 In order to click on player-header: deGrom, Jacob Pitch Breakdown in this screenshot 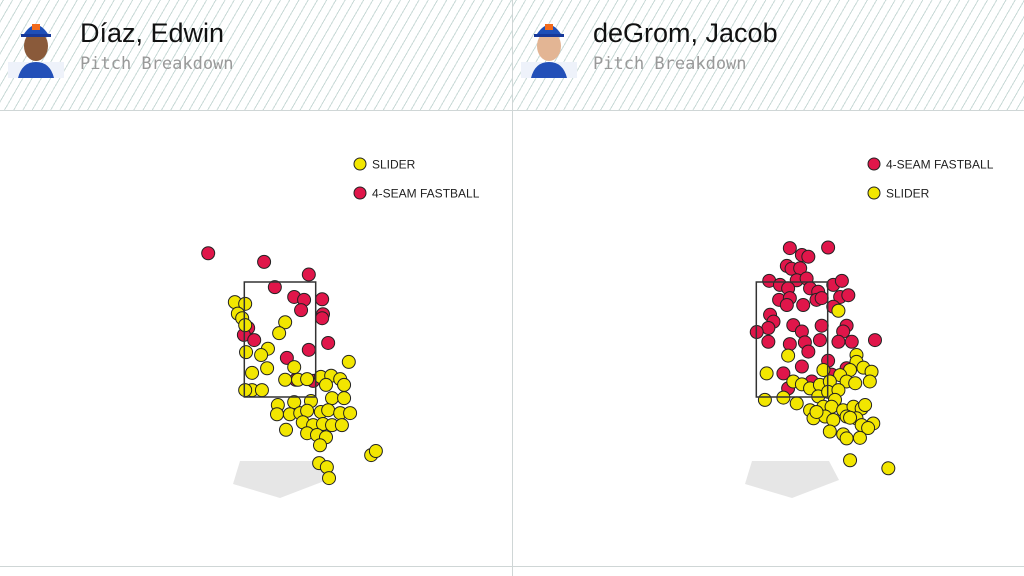, I will do `click(768, 55)`.